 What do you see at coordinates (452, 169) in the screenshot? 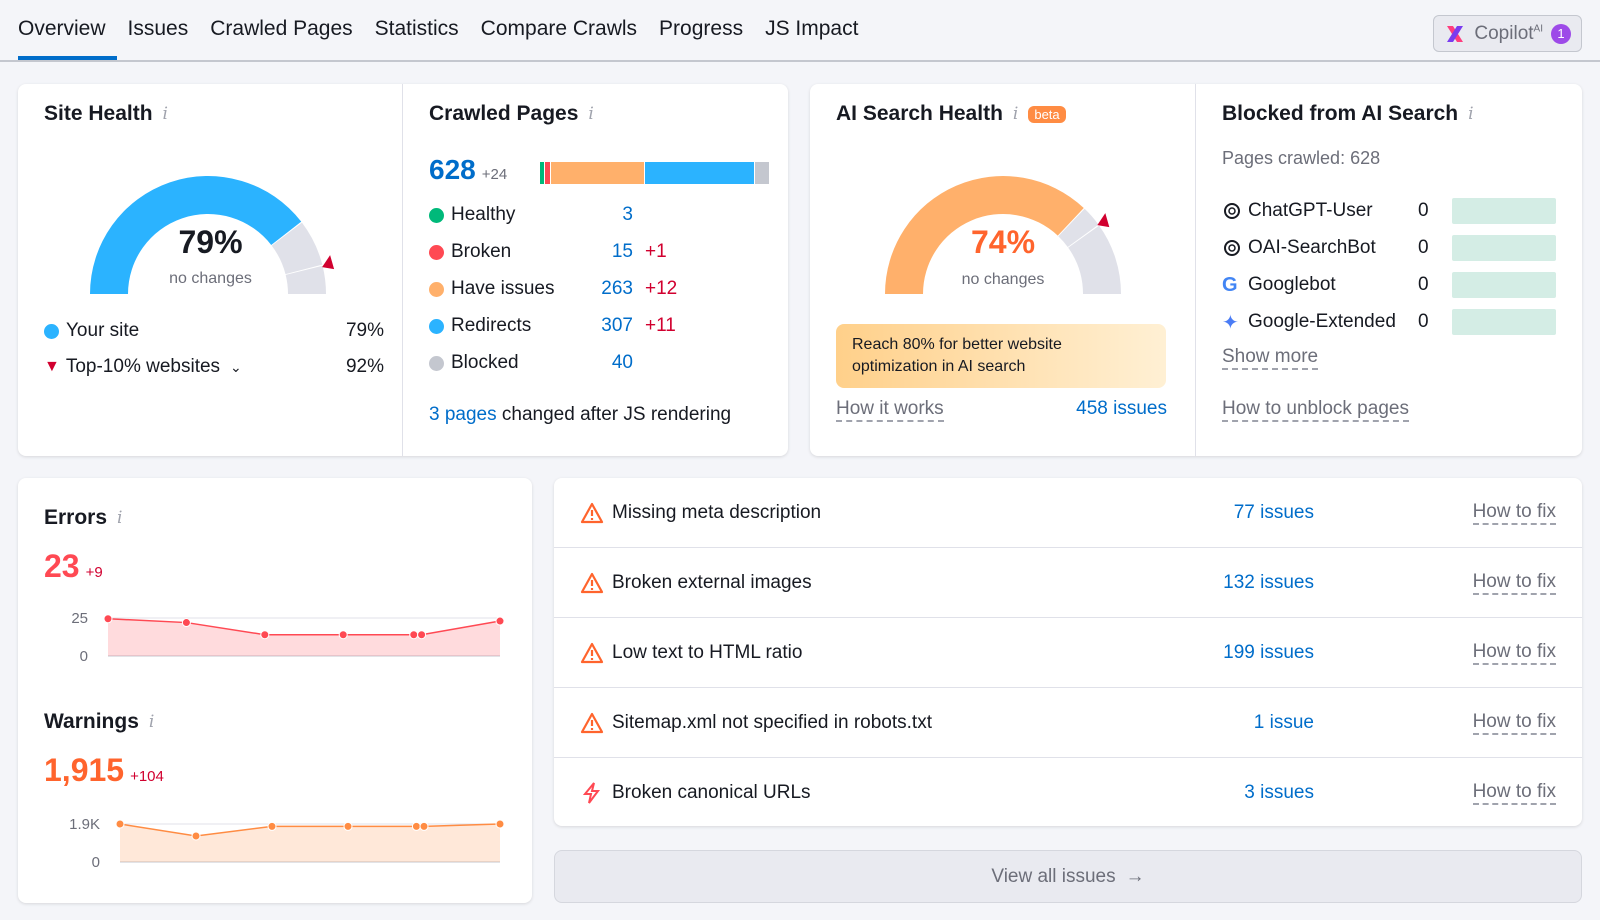
I see `crawled-total: 628` at bounding box center [452, 169].